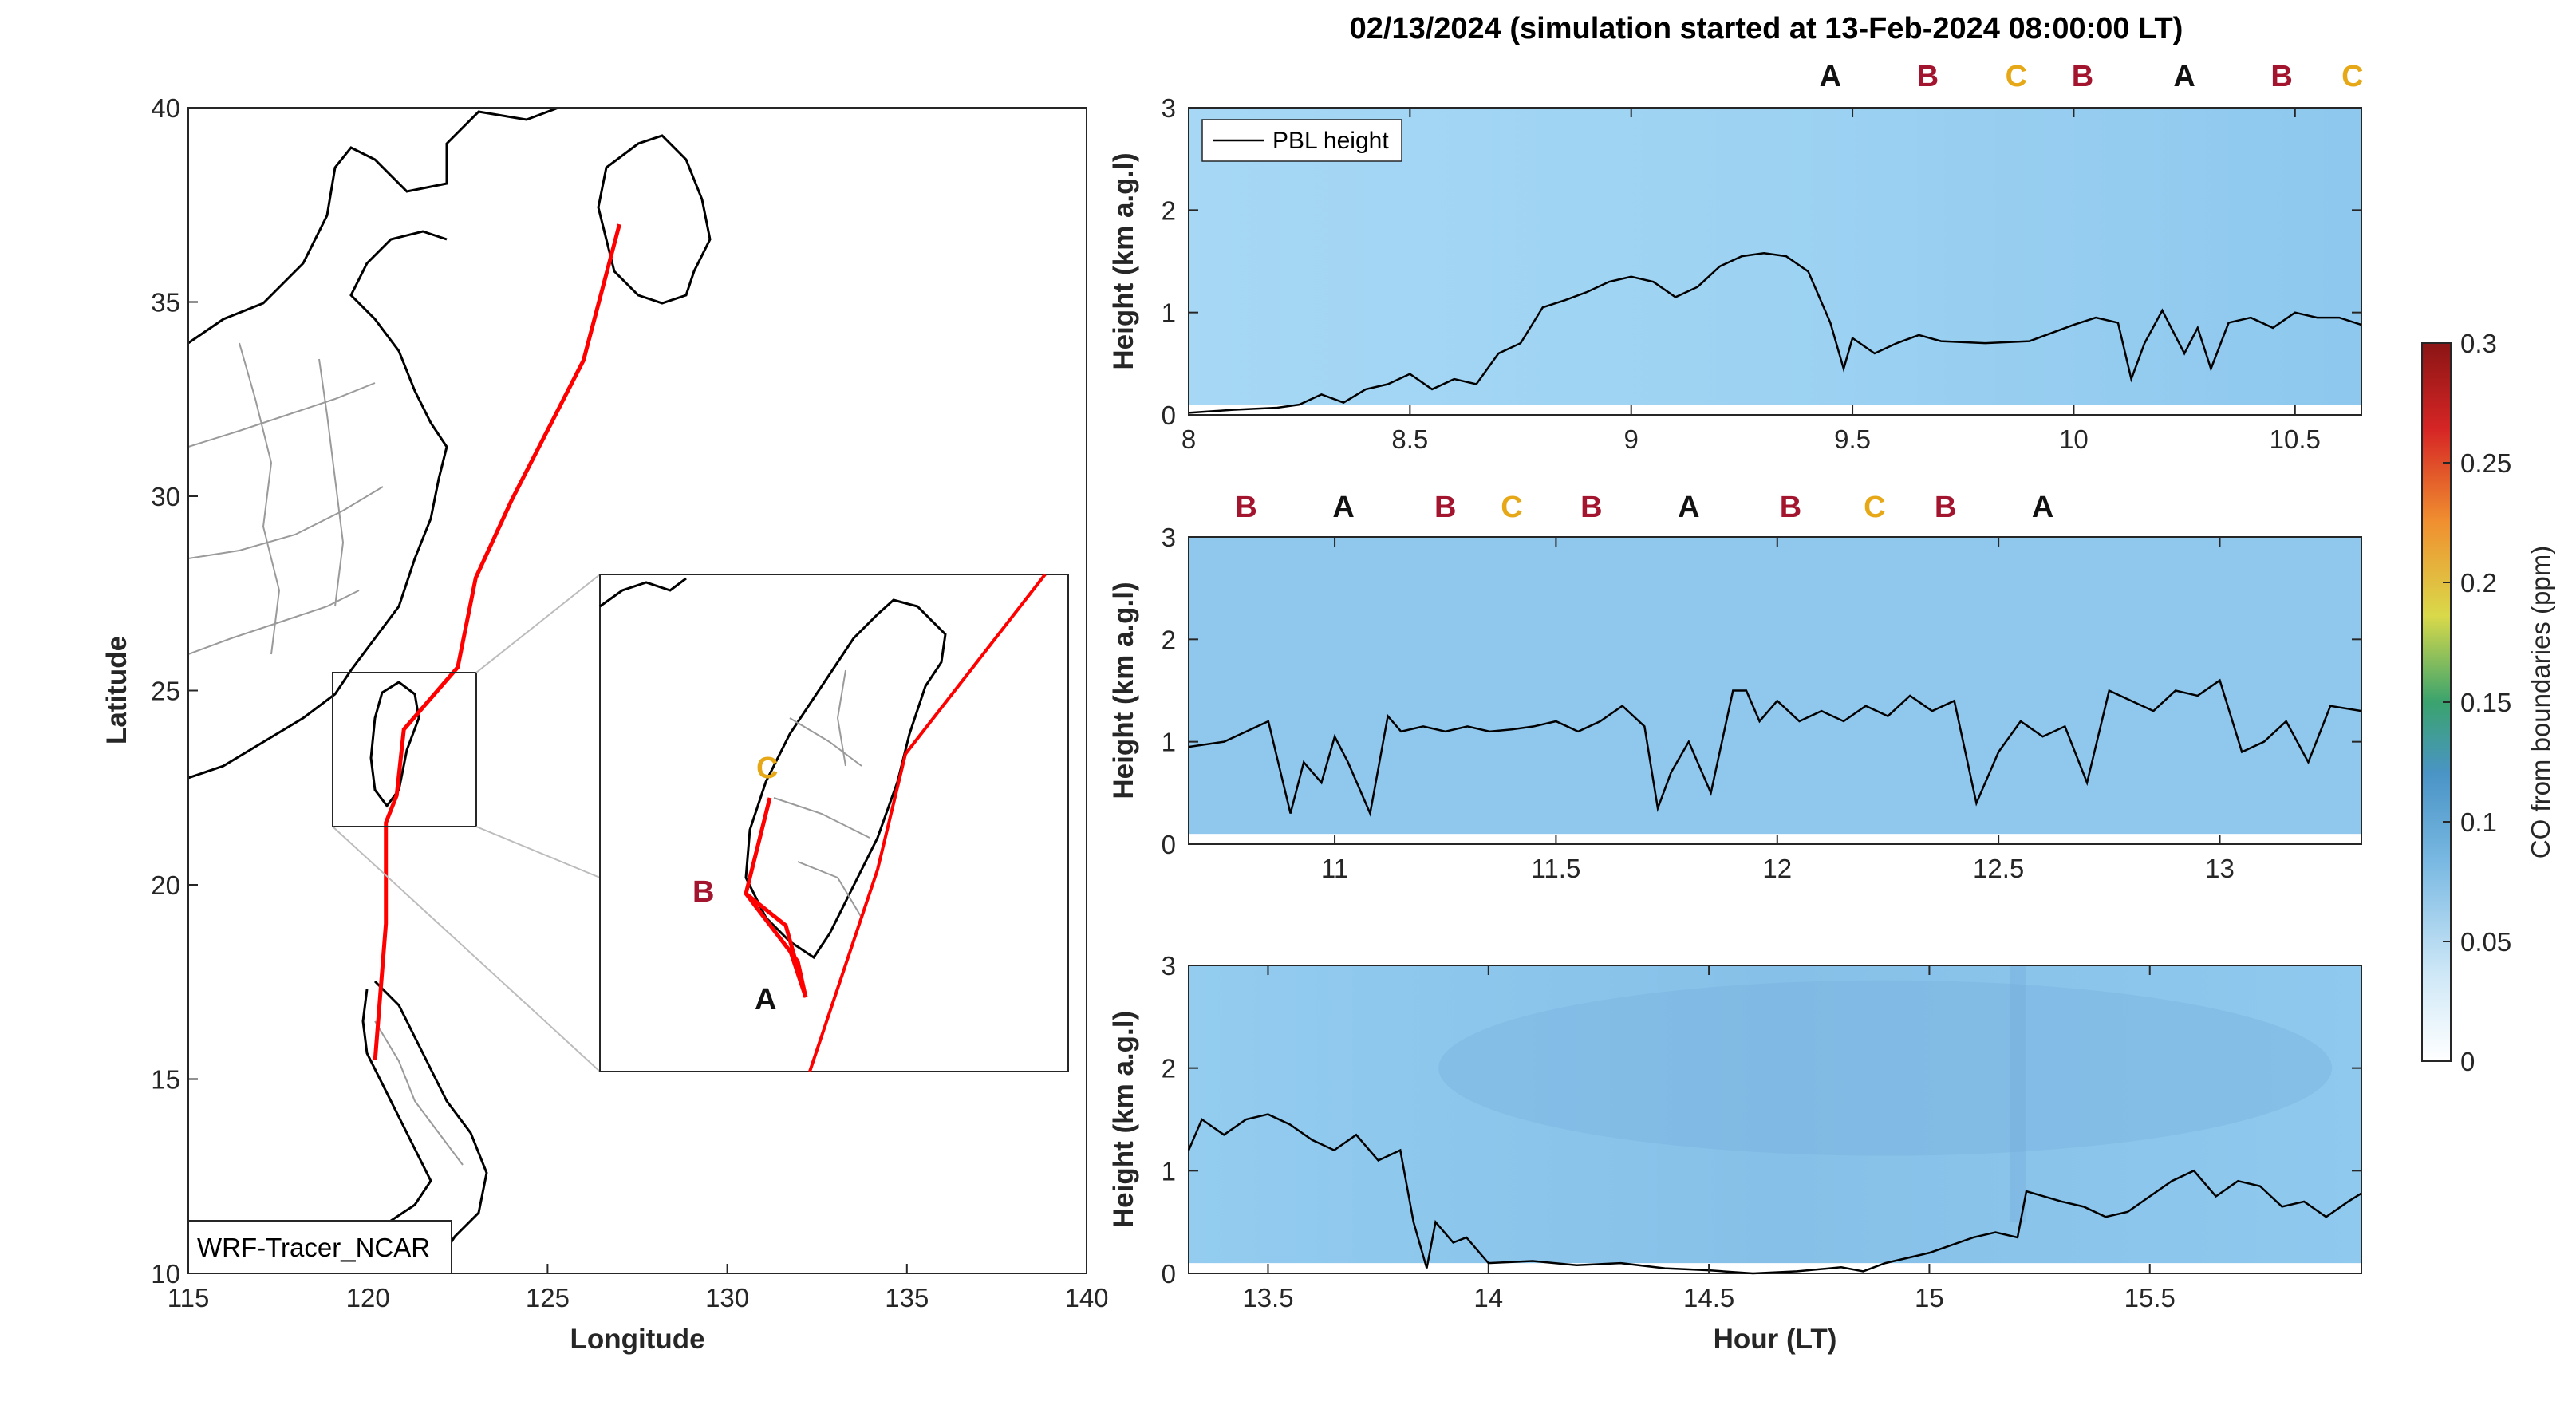 This screenshot has height=1413, width=2576. Describe the element at coordinates (166, 1274) in the screenshot. I see `map-ytick-label: 10` at that location.